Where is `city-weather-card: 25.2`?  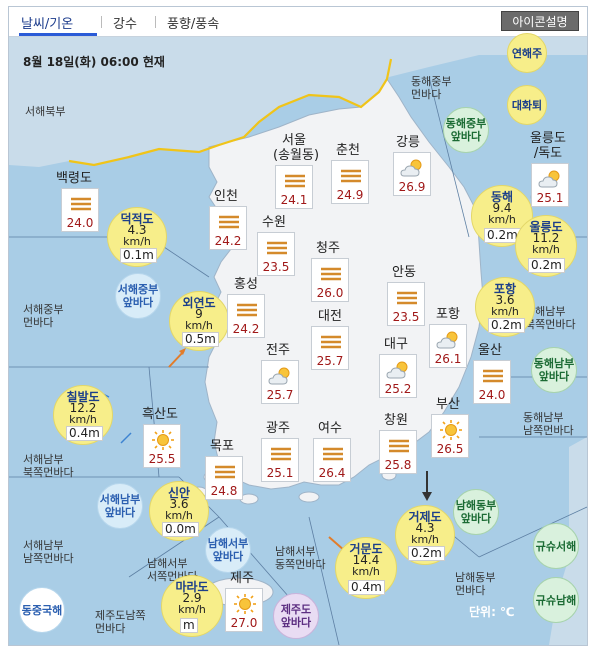
city-weather-card: 25.2 is located at coordinates (398, 376).